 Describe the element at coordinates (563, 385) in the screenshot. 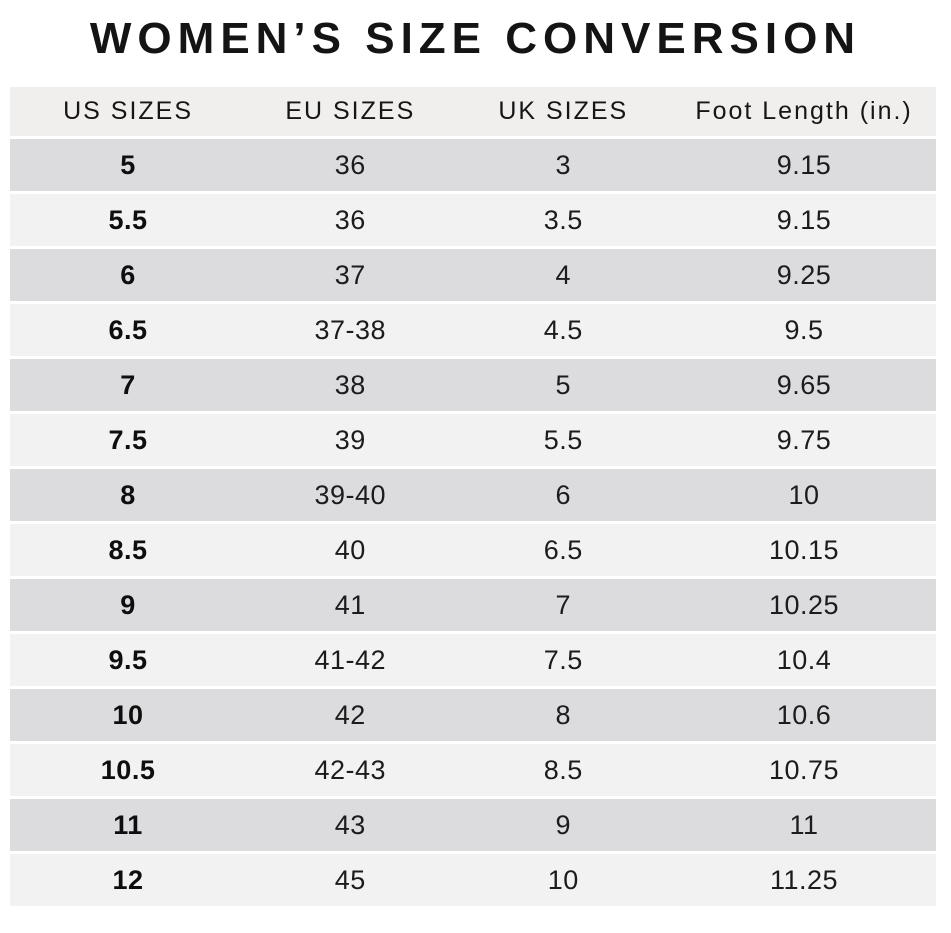

I see `cell-uk-size: 5` at that location.